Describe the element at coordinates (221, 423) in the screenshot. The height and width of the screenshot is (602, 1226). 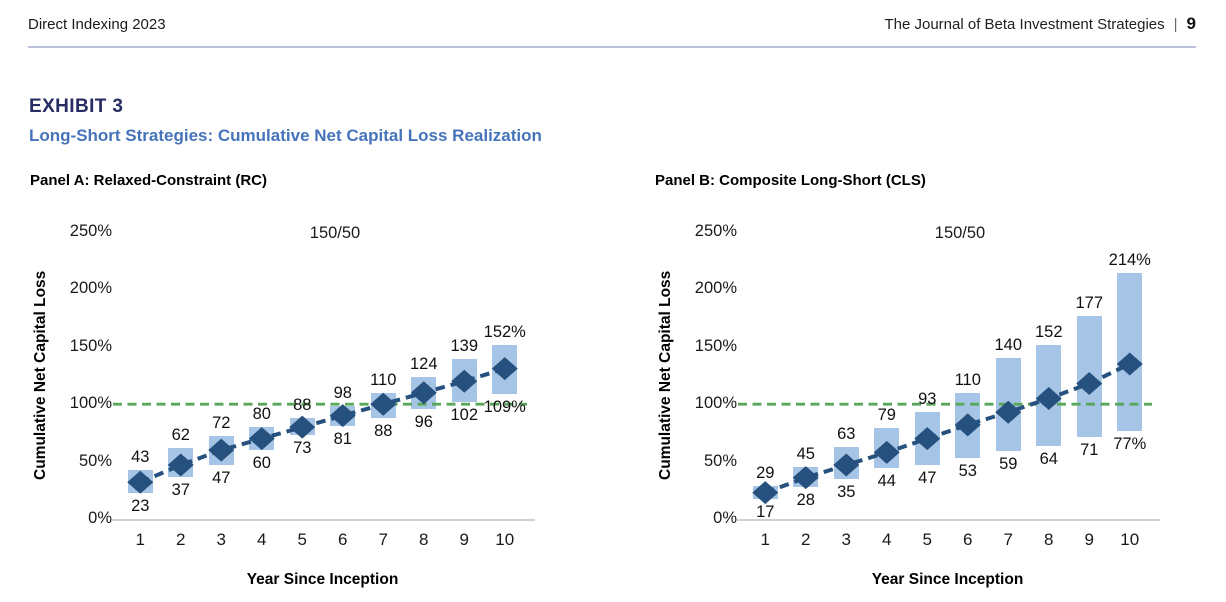
I see `bar-high-label: 72` at that location.